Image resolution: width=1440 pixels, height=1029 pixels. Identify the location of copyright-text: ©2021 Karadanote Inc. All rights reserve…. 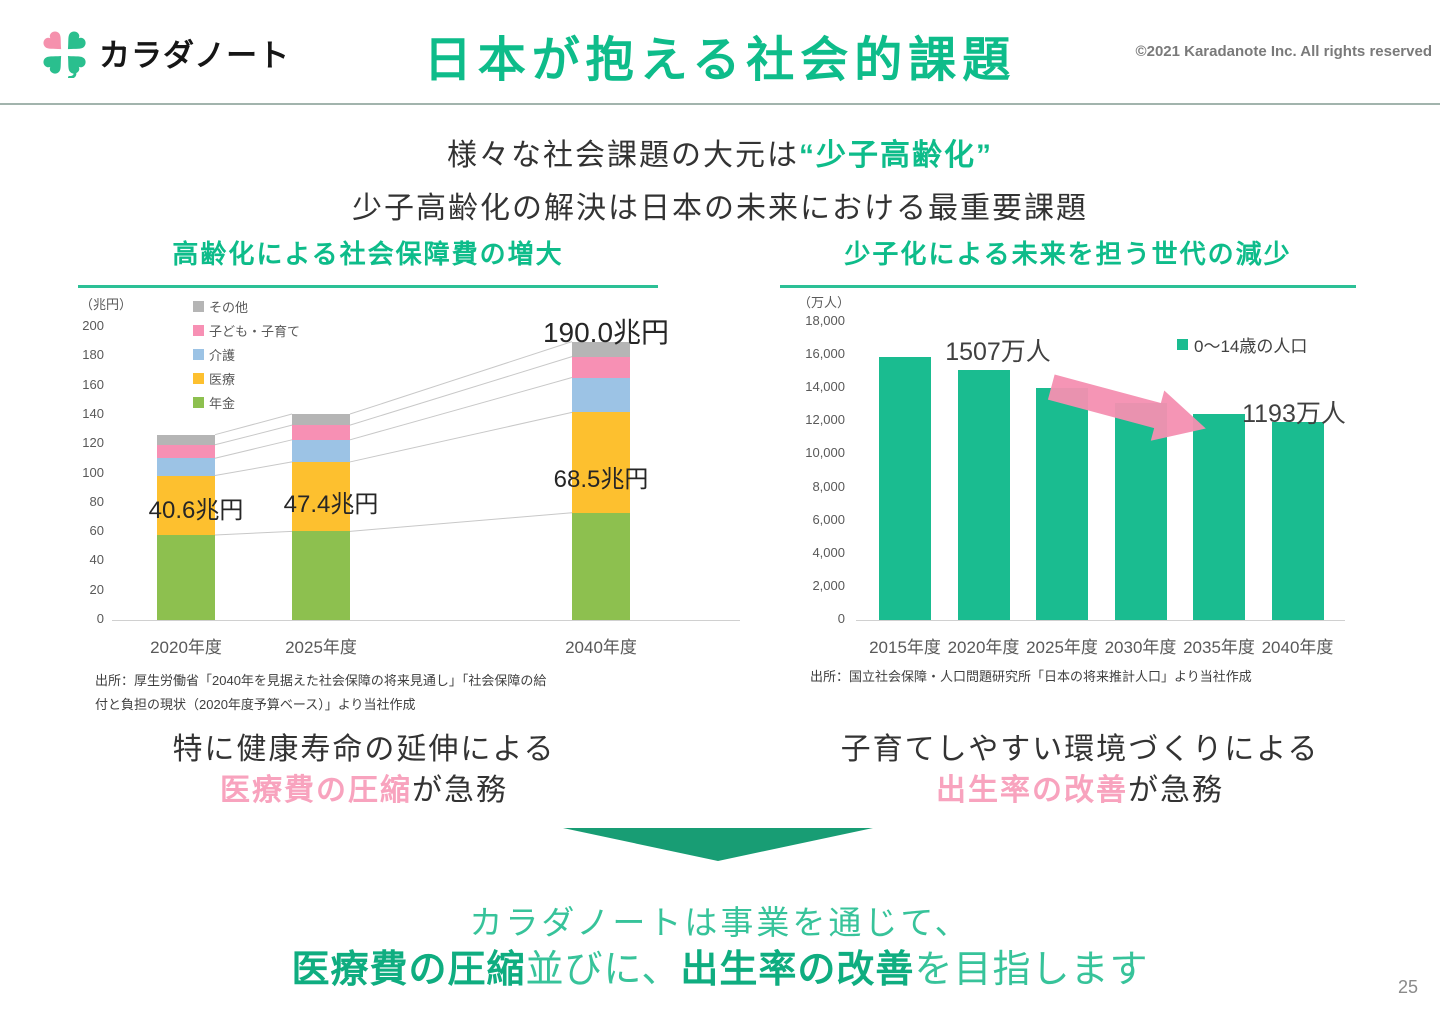
(1283, 51).